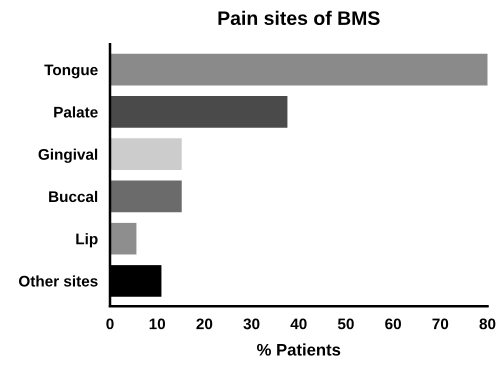 This screenshot has width=500, height=369. I want to click on x-tick-label: 80, so click(487, 324).